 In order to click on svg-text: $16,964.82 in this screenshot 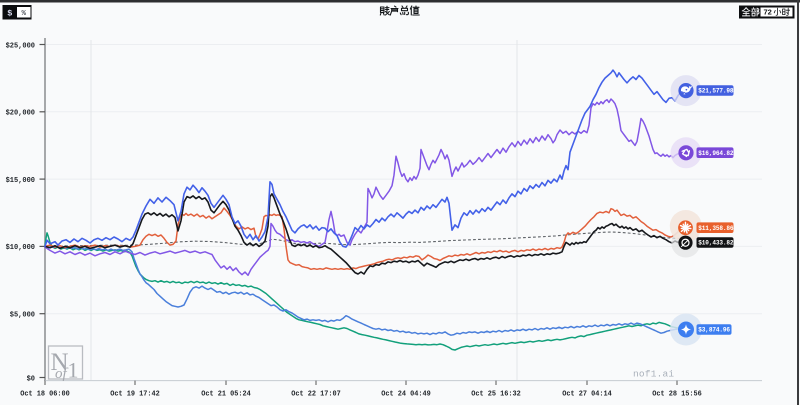, I will do `click(716, 153)`.